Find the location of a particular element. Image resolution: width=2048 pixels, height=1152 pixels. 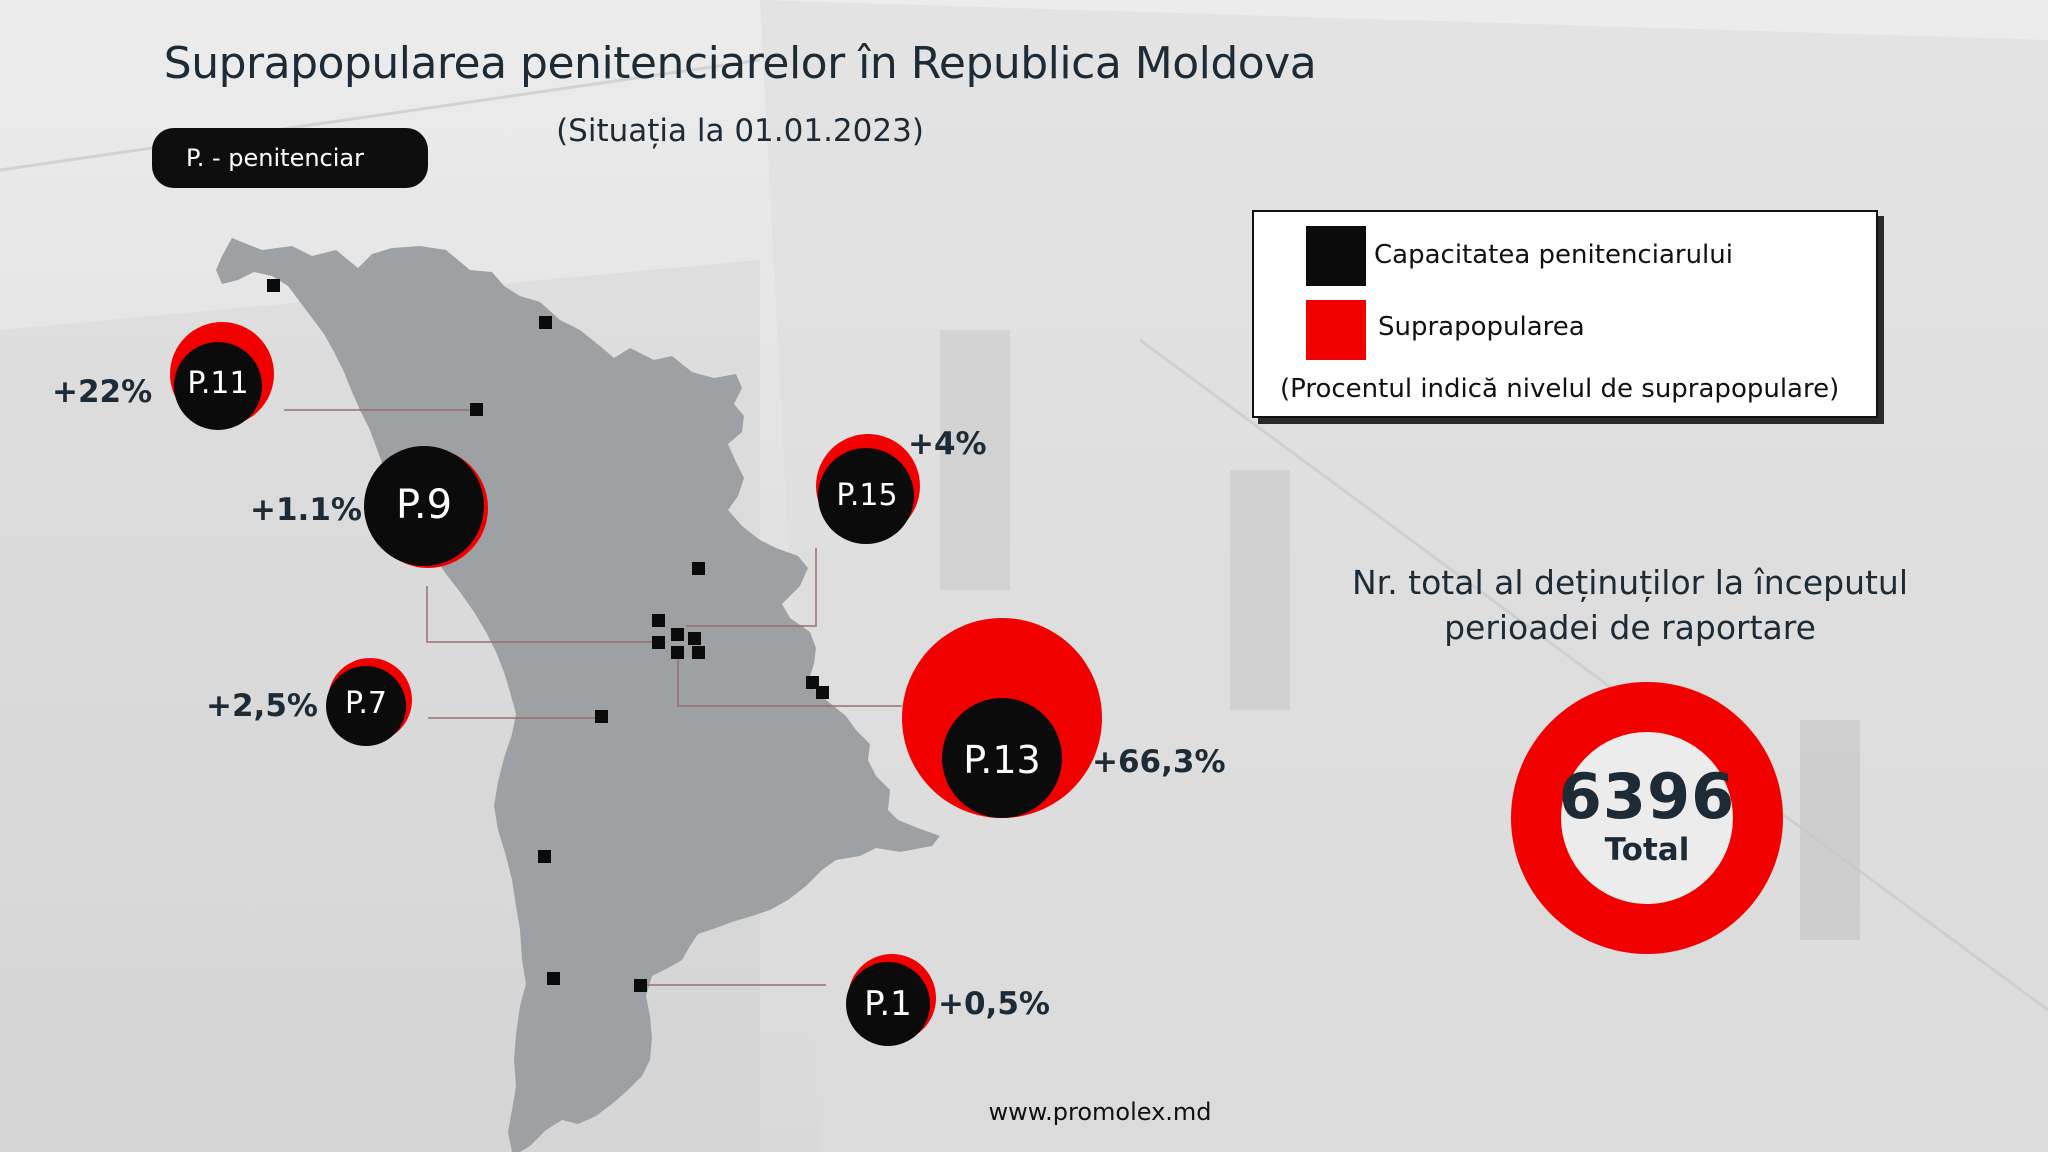

overpopulation-pct-p15: +4% is located at coordinates (947, 444).